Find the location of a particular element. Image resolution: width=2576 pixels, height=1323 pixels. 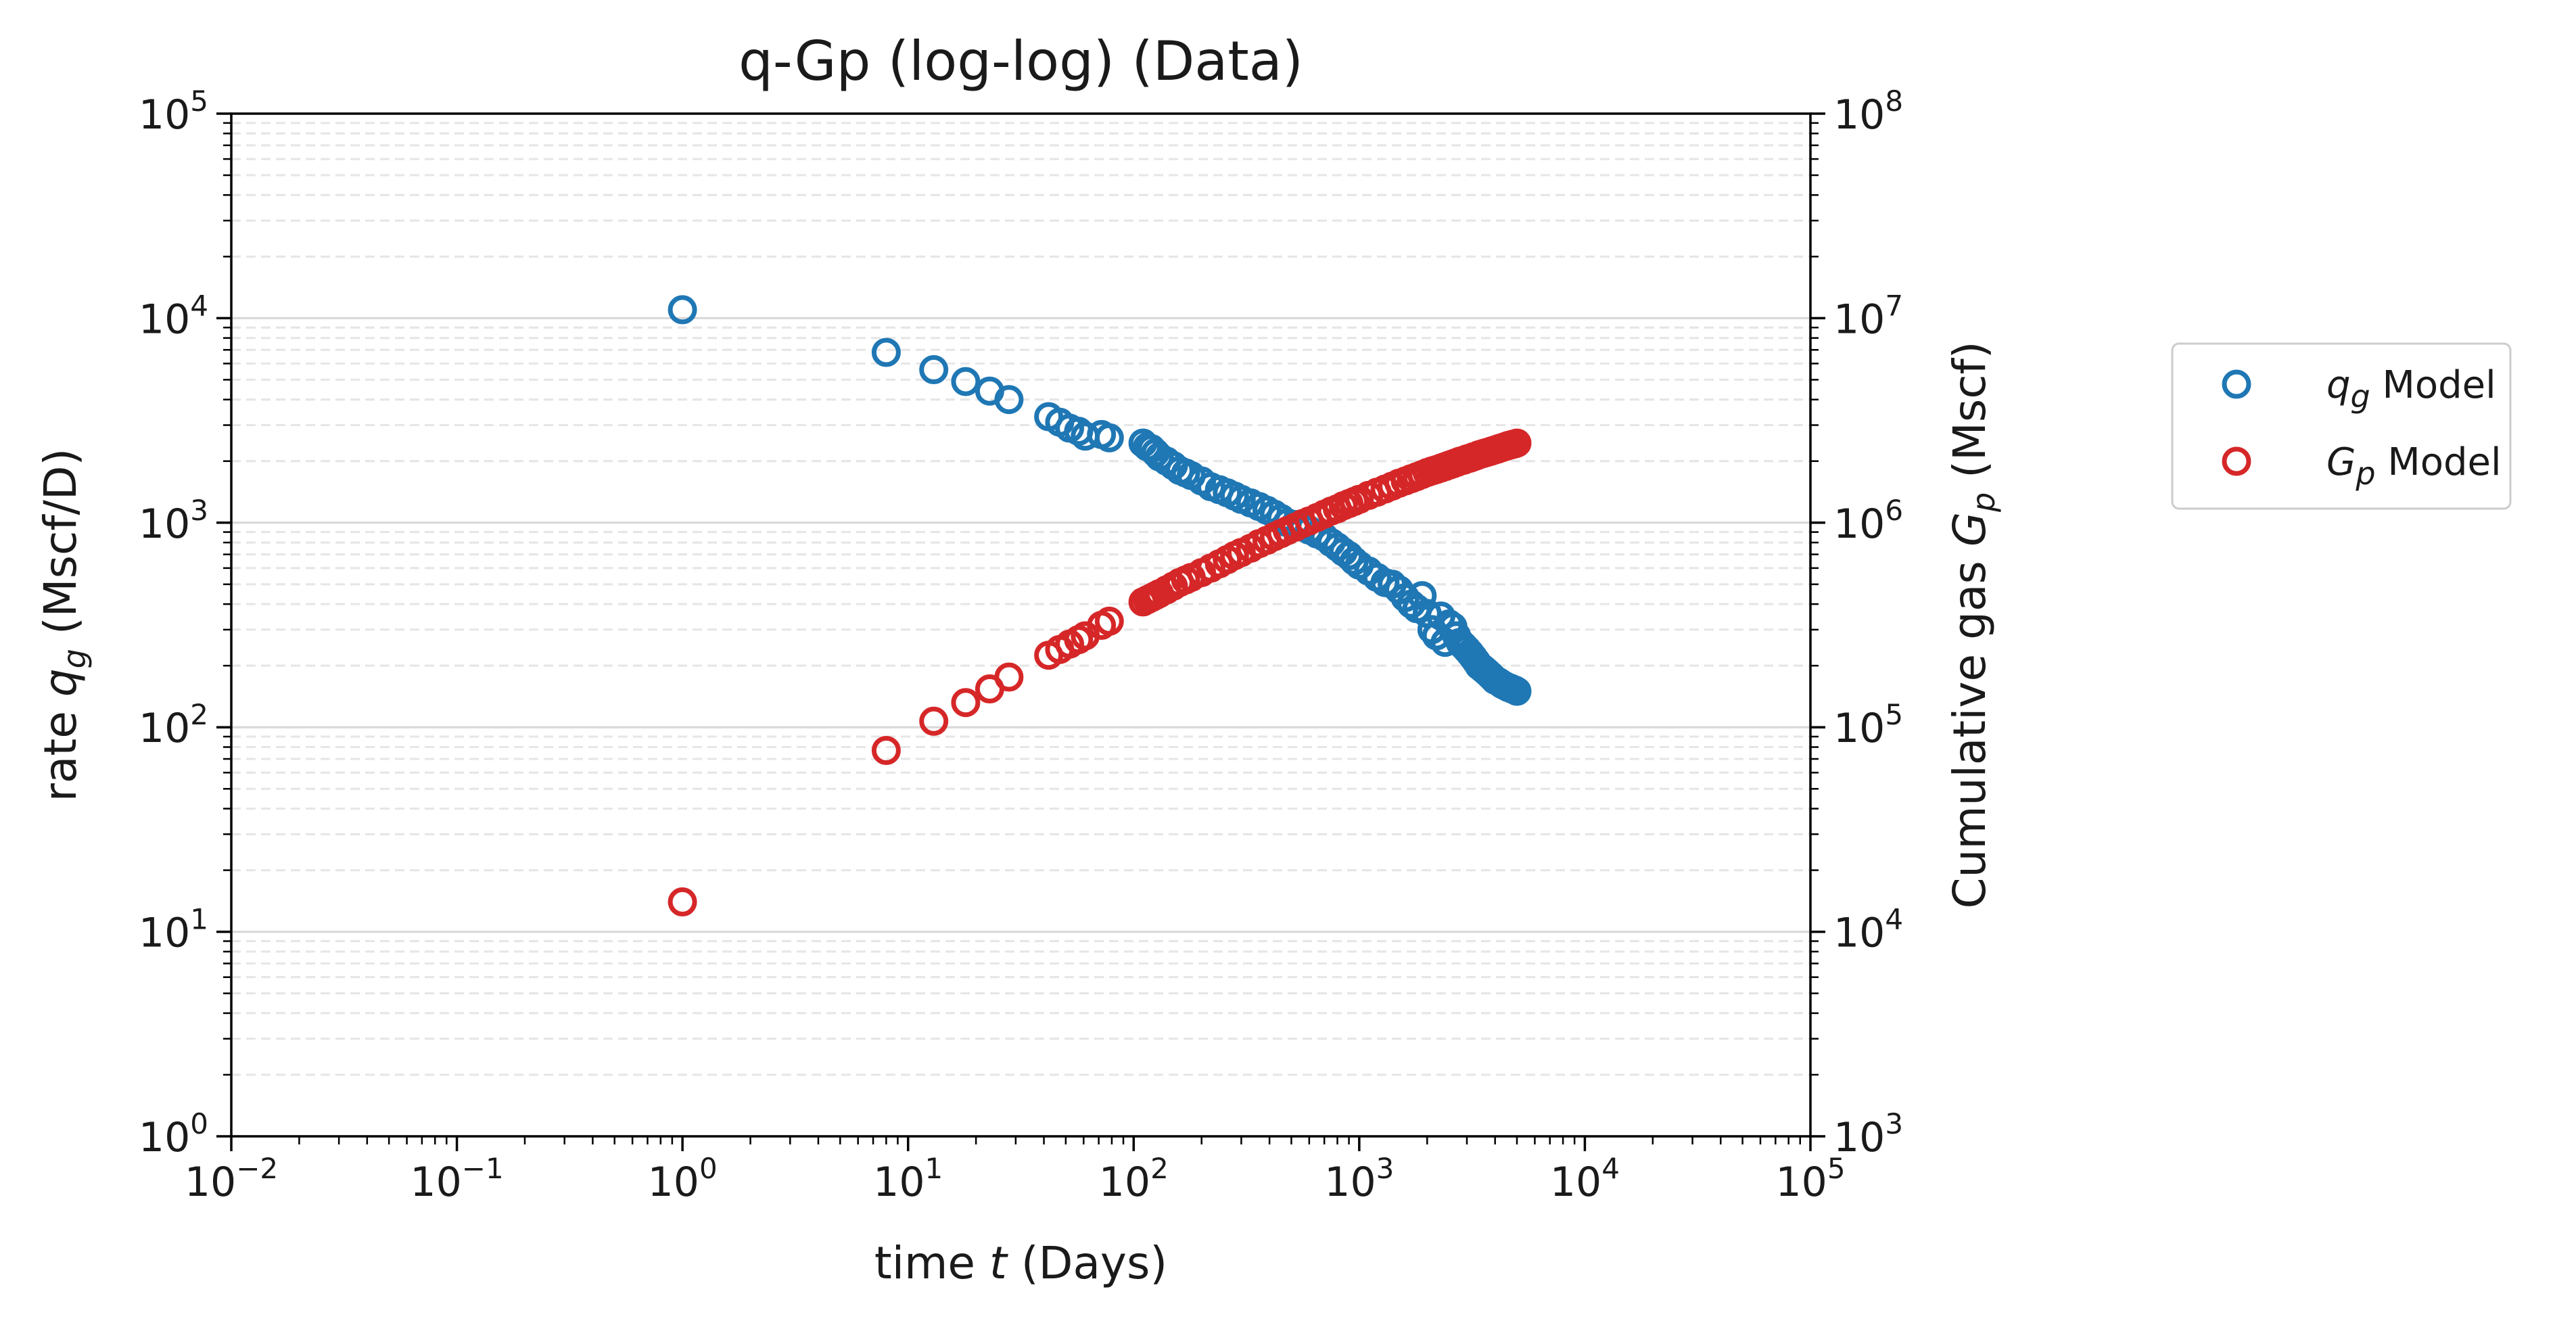

y-axis-left-label: rate qg (Mscf/D) is located at coordinates (63, 625).